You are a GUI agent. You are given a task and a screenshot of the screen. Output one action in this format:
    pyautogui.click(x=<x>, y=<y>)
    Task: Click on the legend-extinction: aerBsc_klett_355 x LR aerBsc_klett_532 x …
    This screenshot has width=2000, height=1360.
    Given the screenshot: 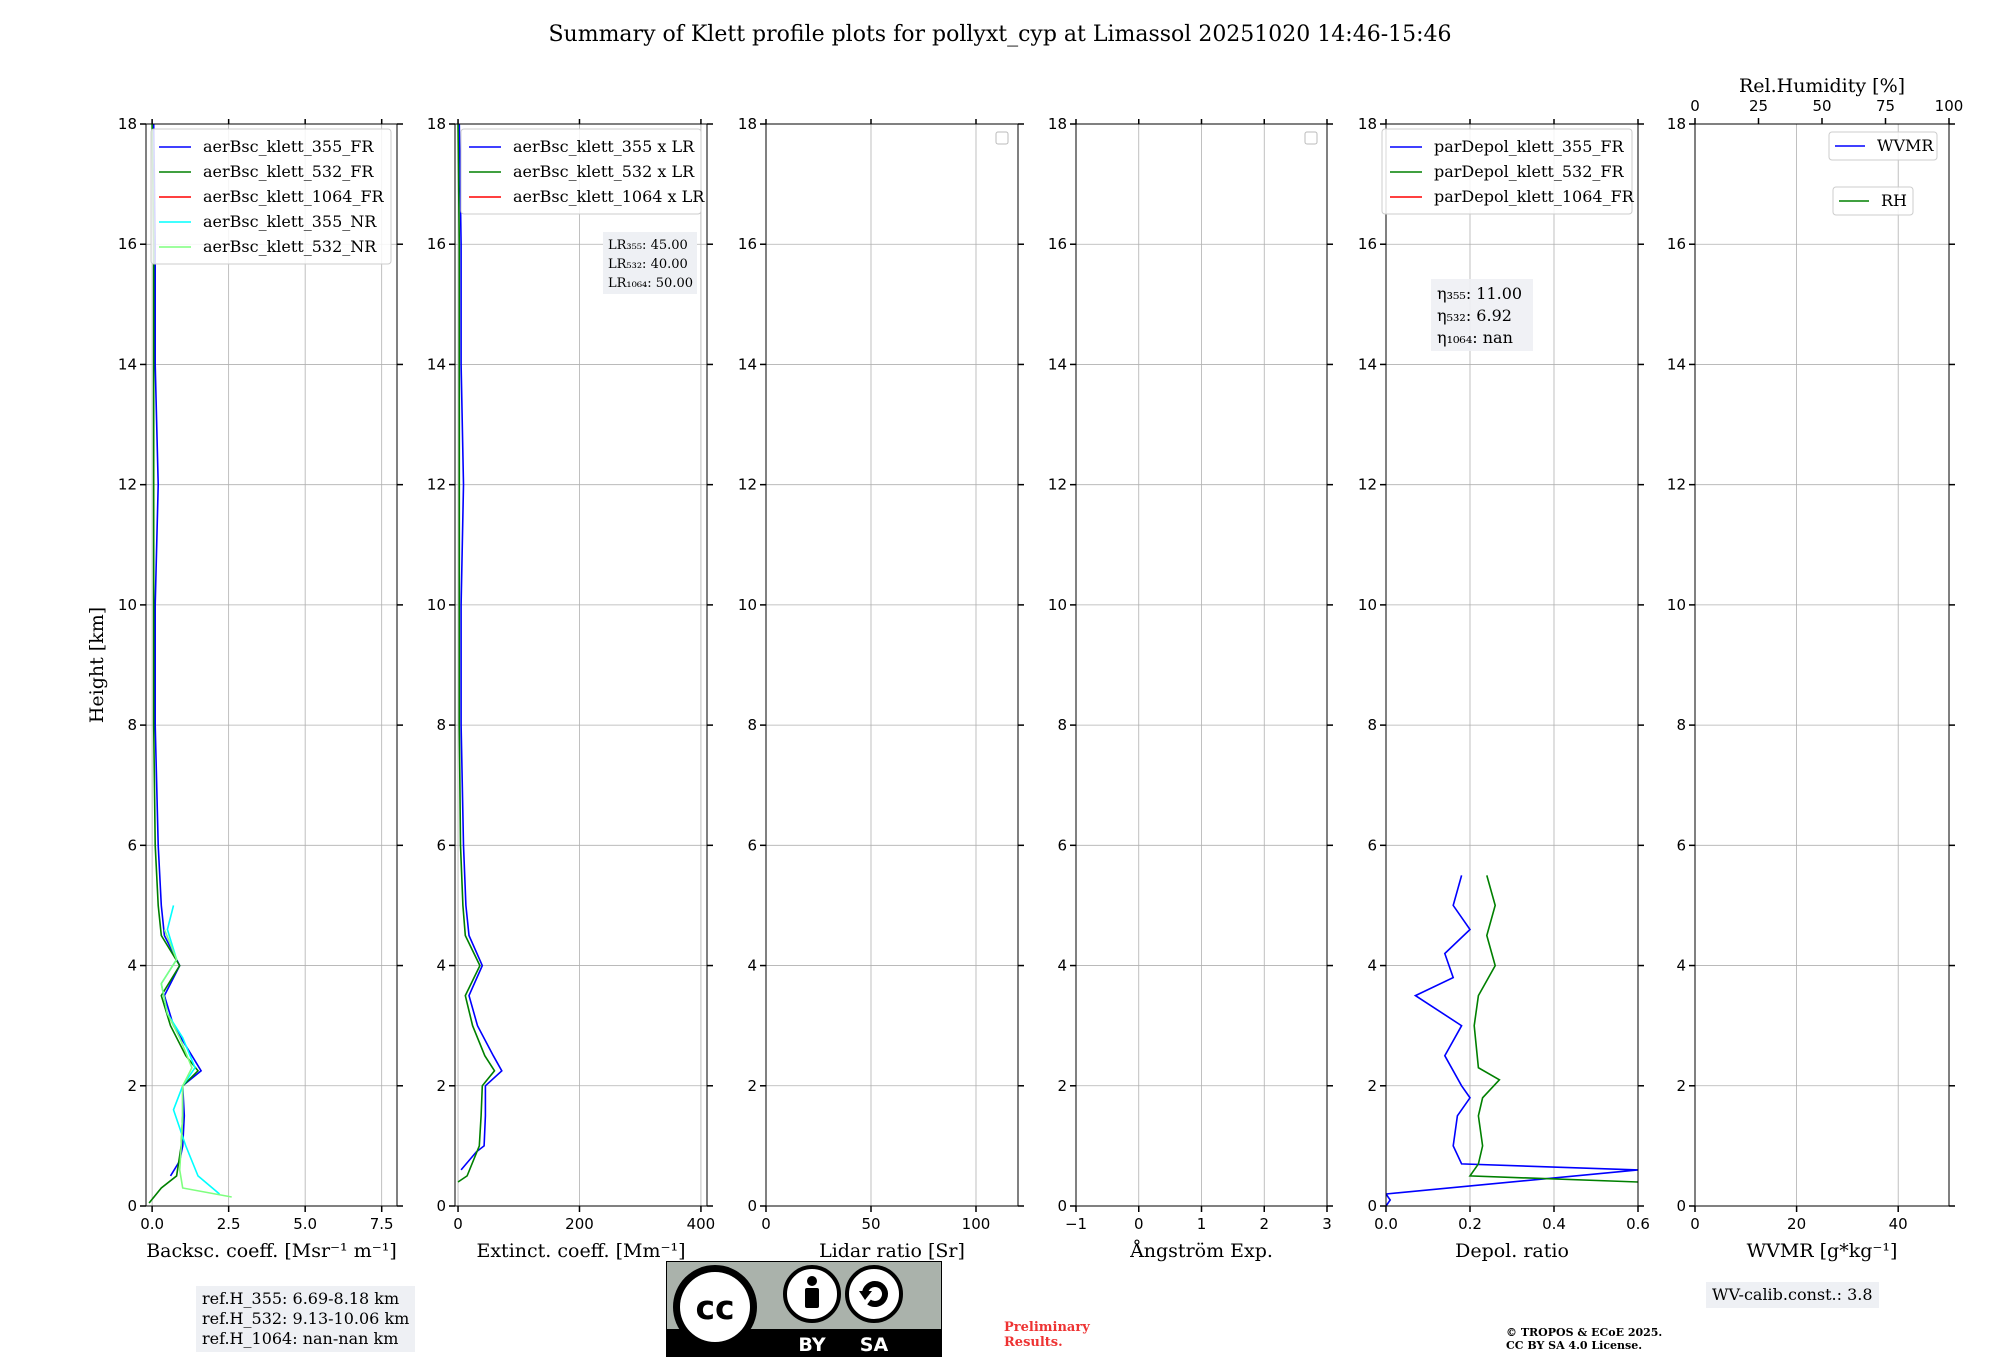 What is the action you would take?
    pyautogui.click(x=582, y=171)
    